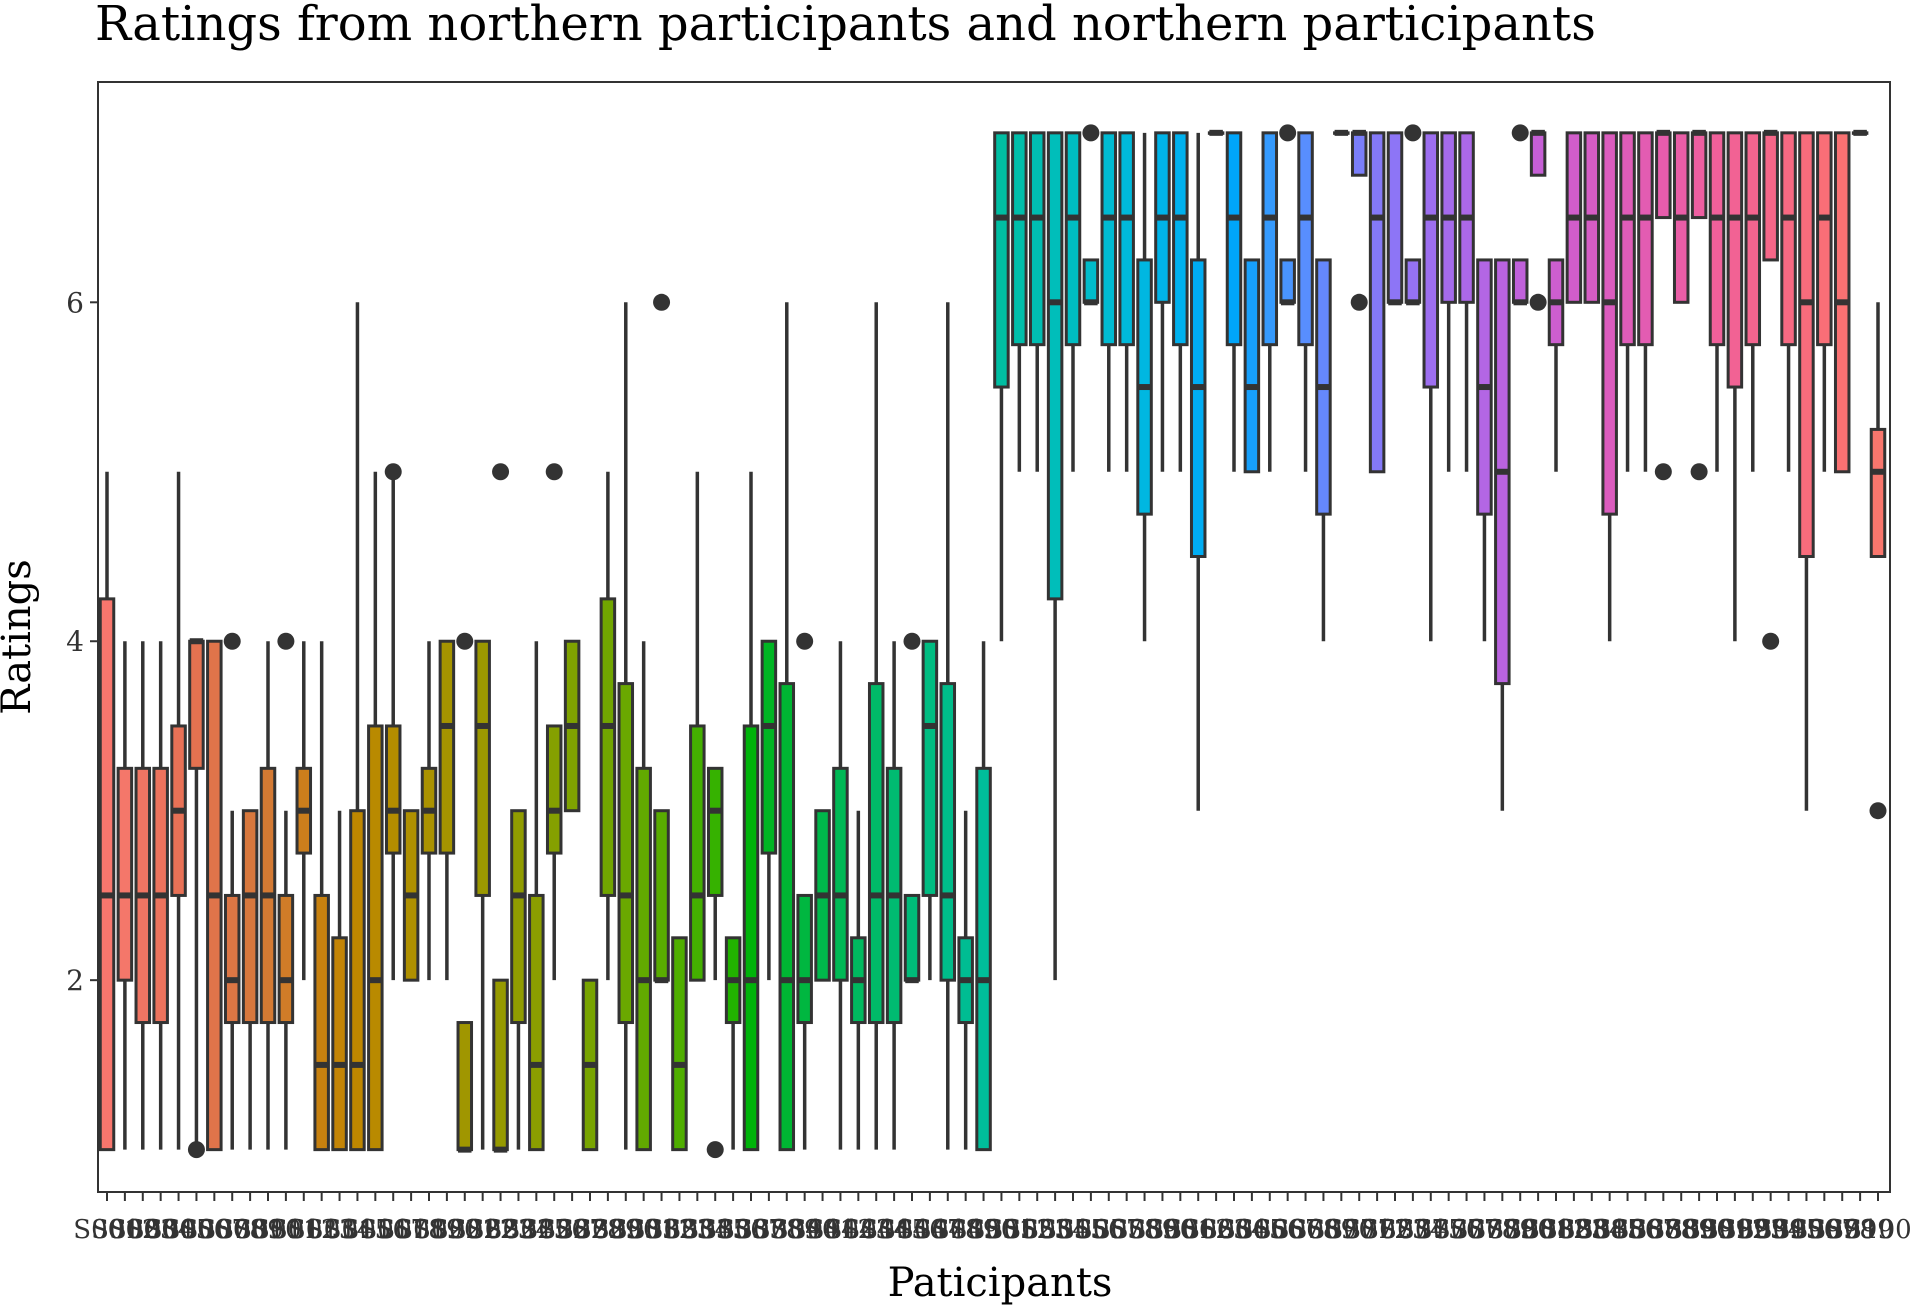 This screenshot has height=1310, width=1928. Describe the element at coordinates (428, 1230) in the screenshot. I see `x-tick-label: S019` at that location.